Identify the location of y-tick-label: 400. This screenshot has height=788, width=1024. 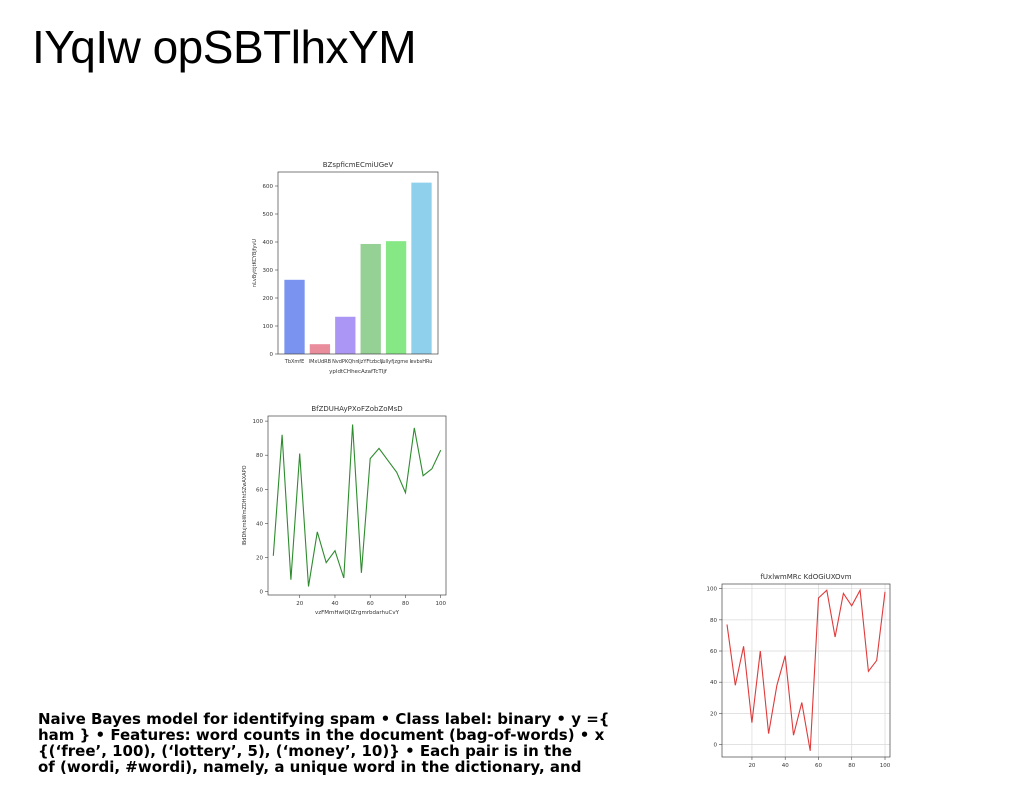
(268, 243).